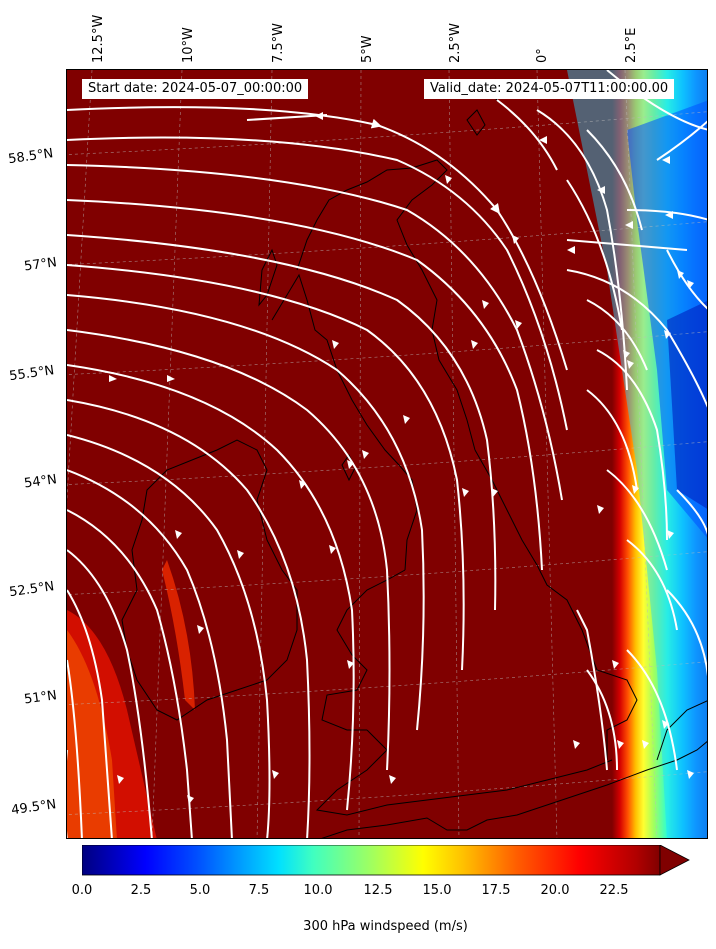 This screenshot has width=716, height=949. Describe the element at coordinates (674, 860) in the screenshot. I see `colorbar-extend-arrow` at that location.